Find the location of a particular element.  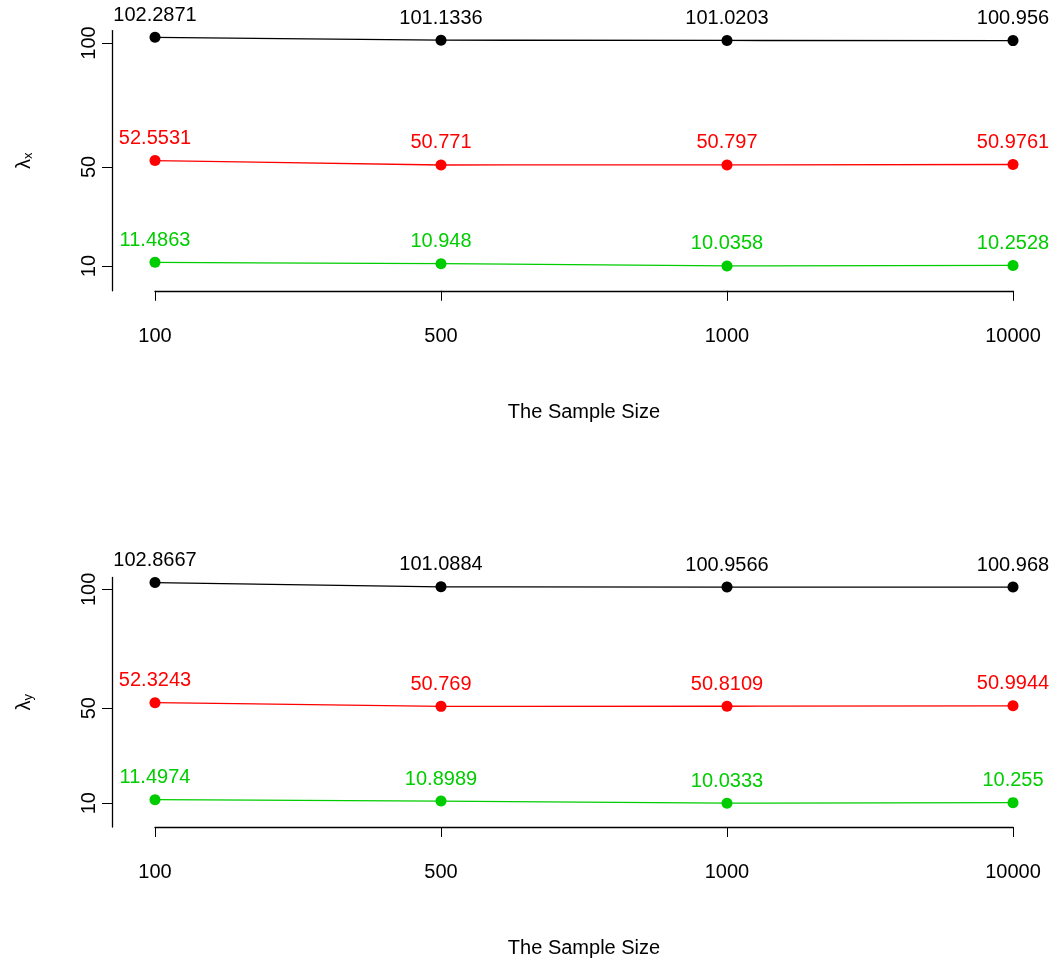

data-label: 10.0333 is located at coordinates (727, 779).